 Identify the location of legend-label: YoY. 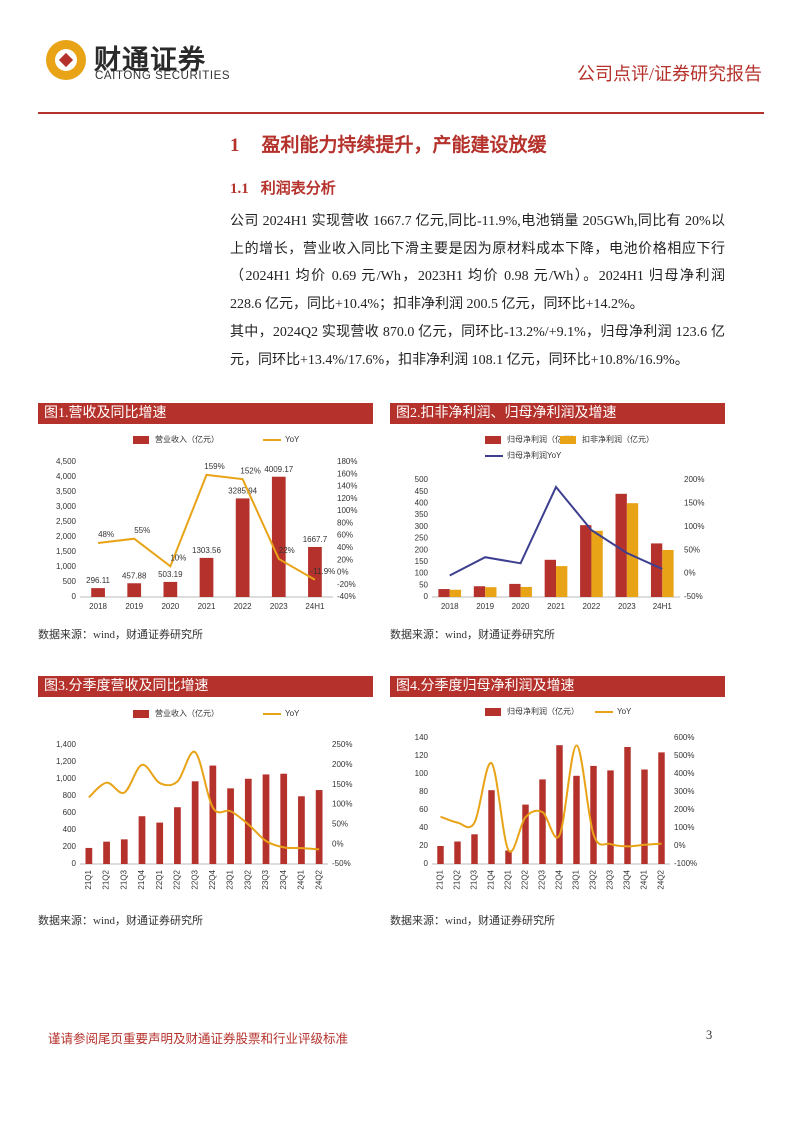
(292, 713).